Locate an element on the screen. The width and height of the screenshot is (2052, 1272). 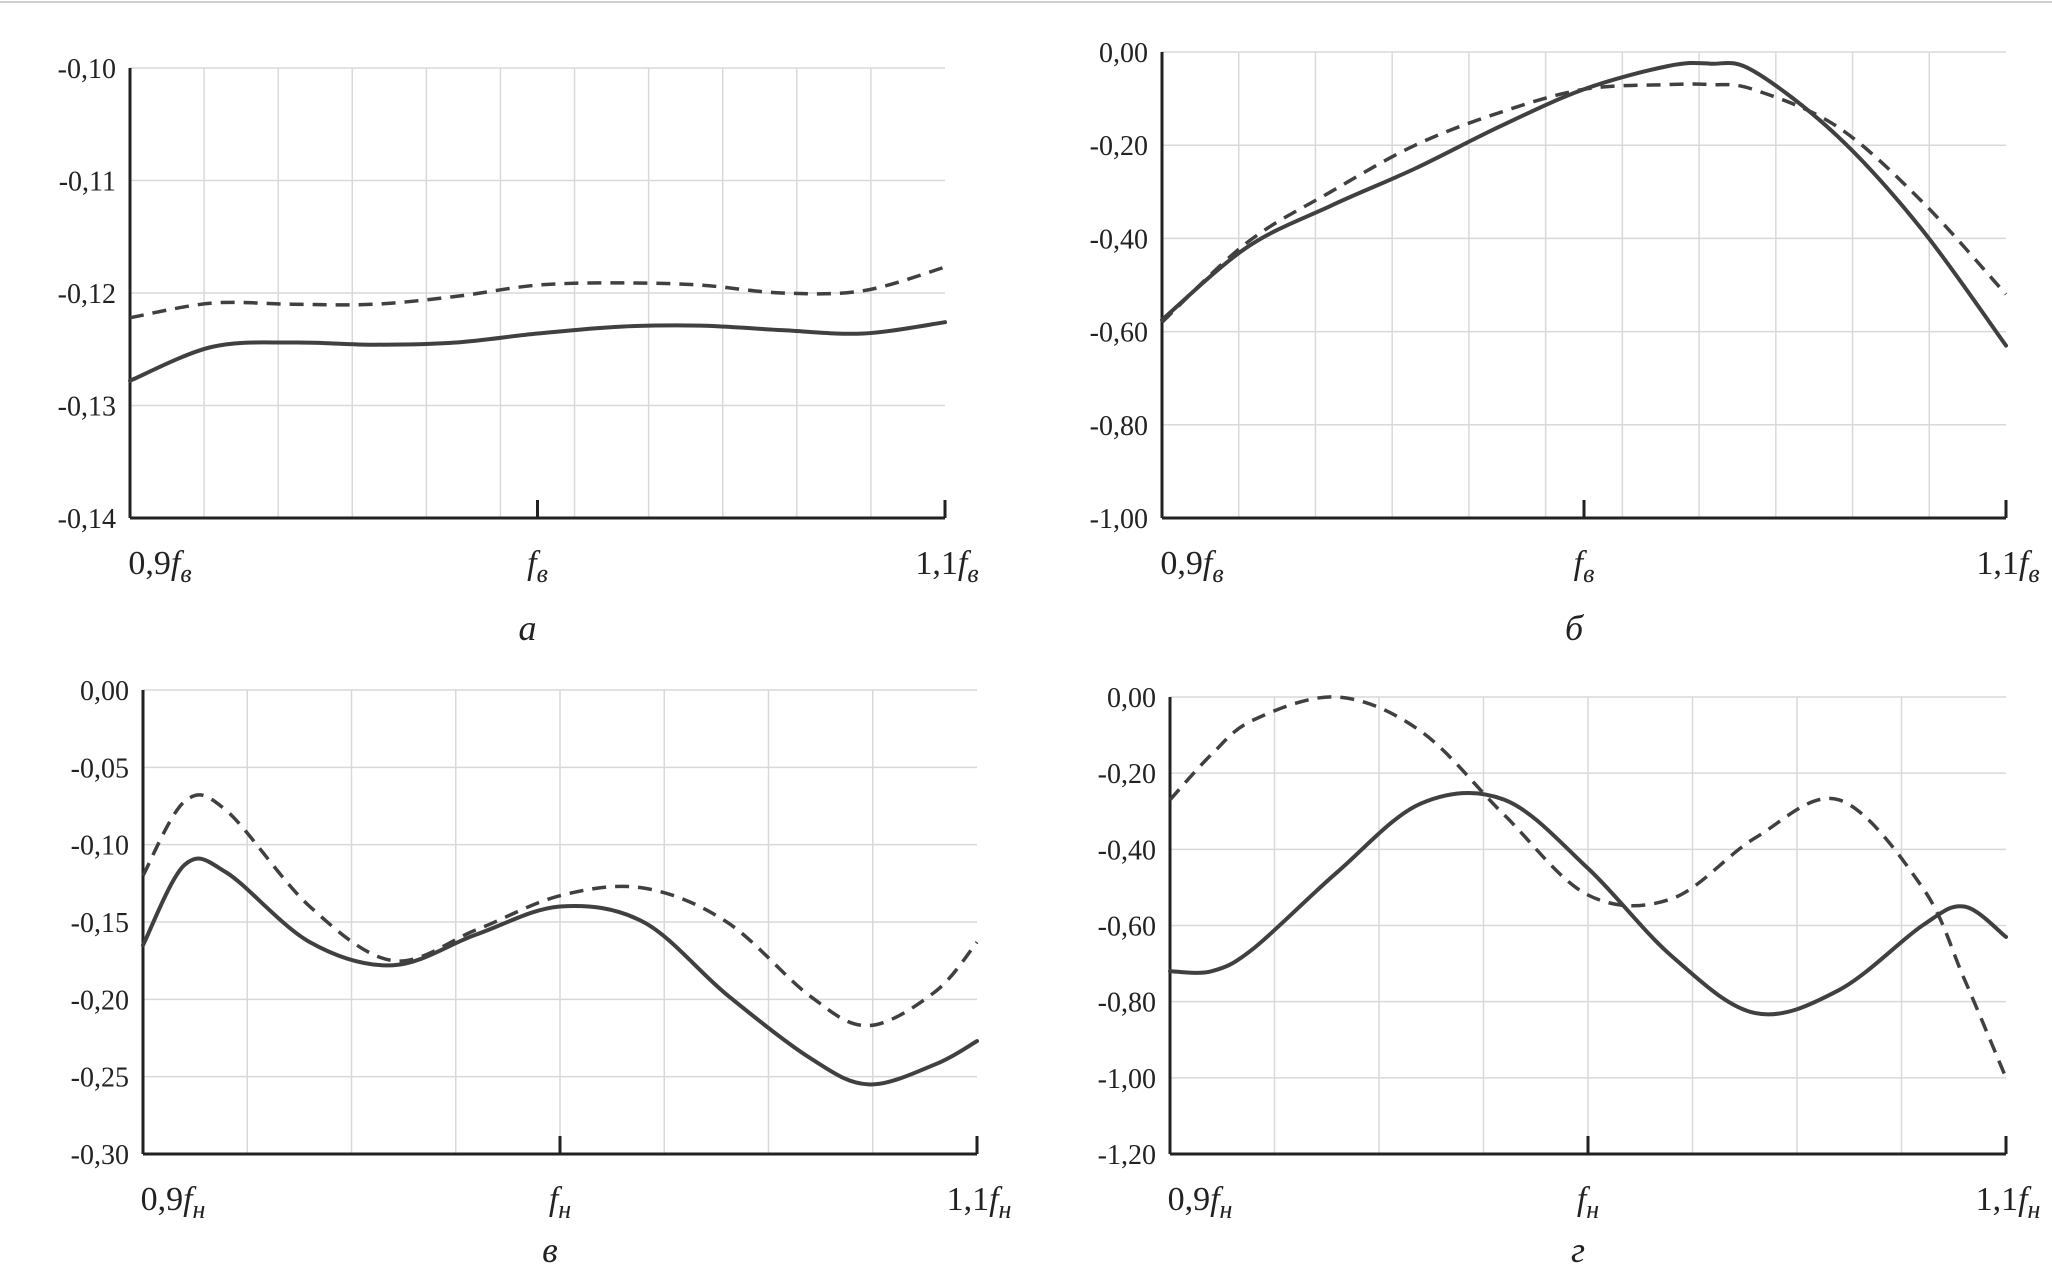
y-tick-label: -0,30 is located at coordinates (100, 1155).